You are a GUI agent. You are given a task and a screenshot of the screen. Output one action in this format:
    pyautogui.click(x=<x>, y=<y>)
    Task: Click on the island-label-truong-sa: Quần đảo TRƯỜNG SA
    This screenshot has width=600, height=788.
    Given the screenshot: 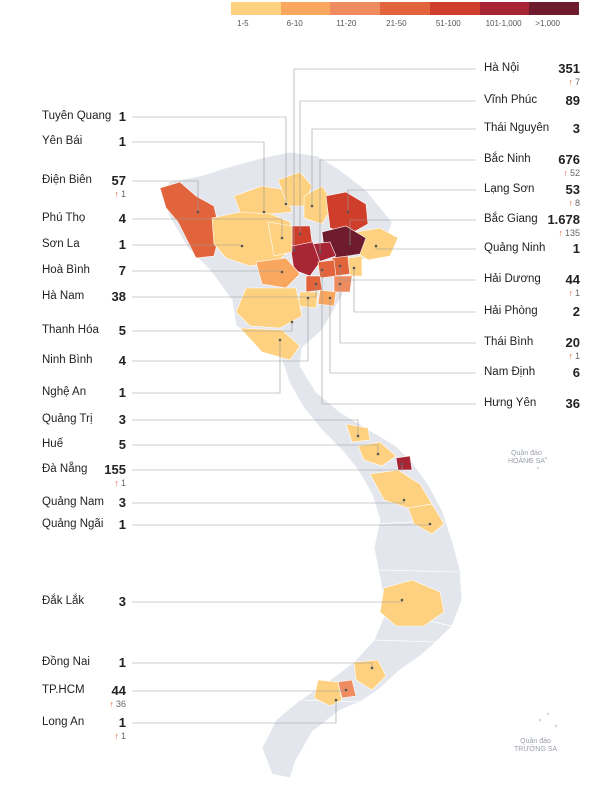 What is the action you would take?
    pyautogui.click(x=536, y=745)
    